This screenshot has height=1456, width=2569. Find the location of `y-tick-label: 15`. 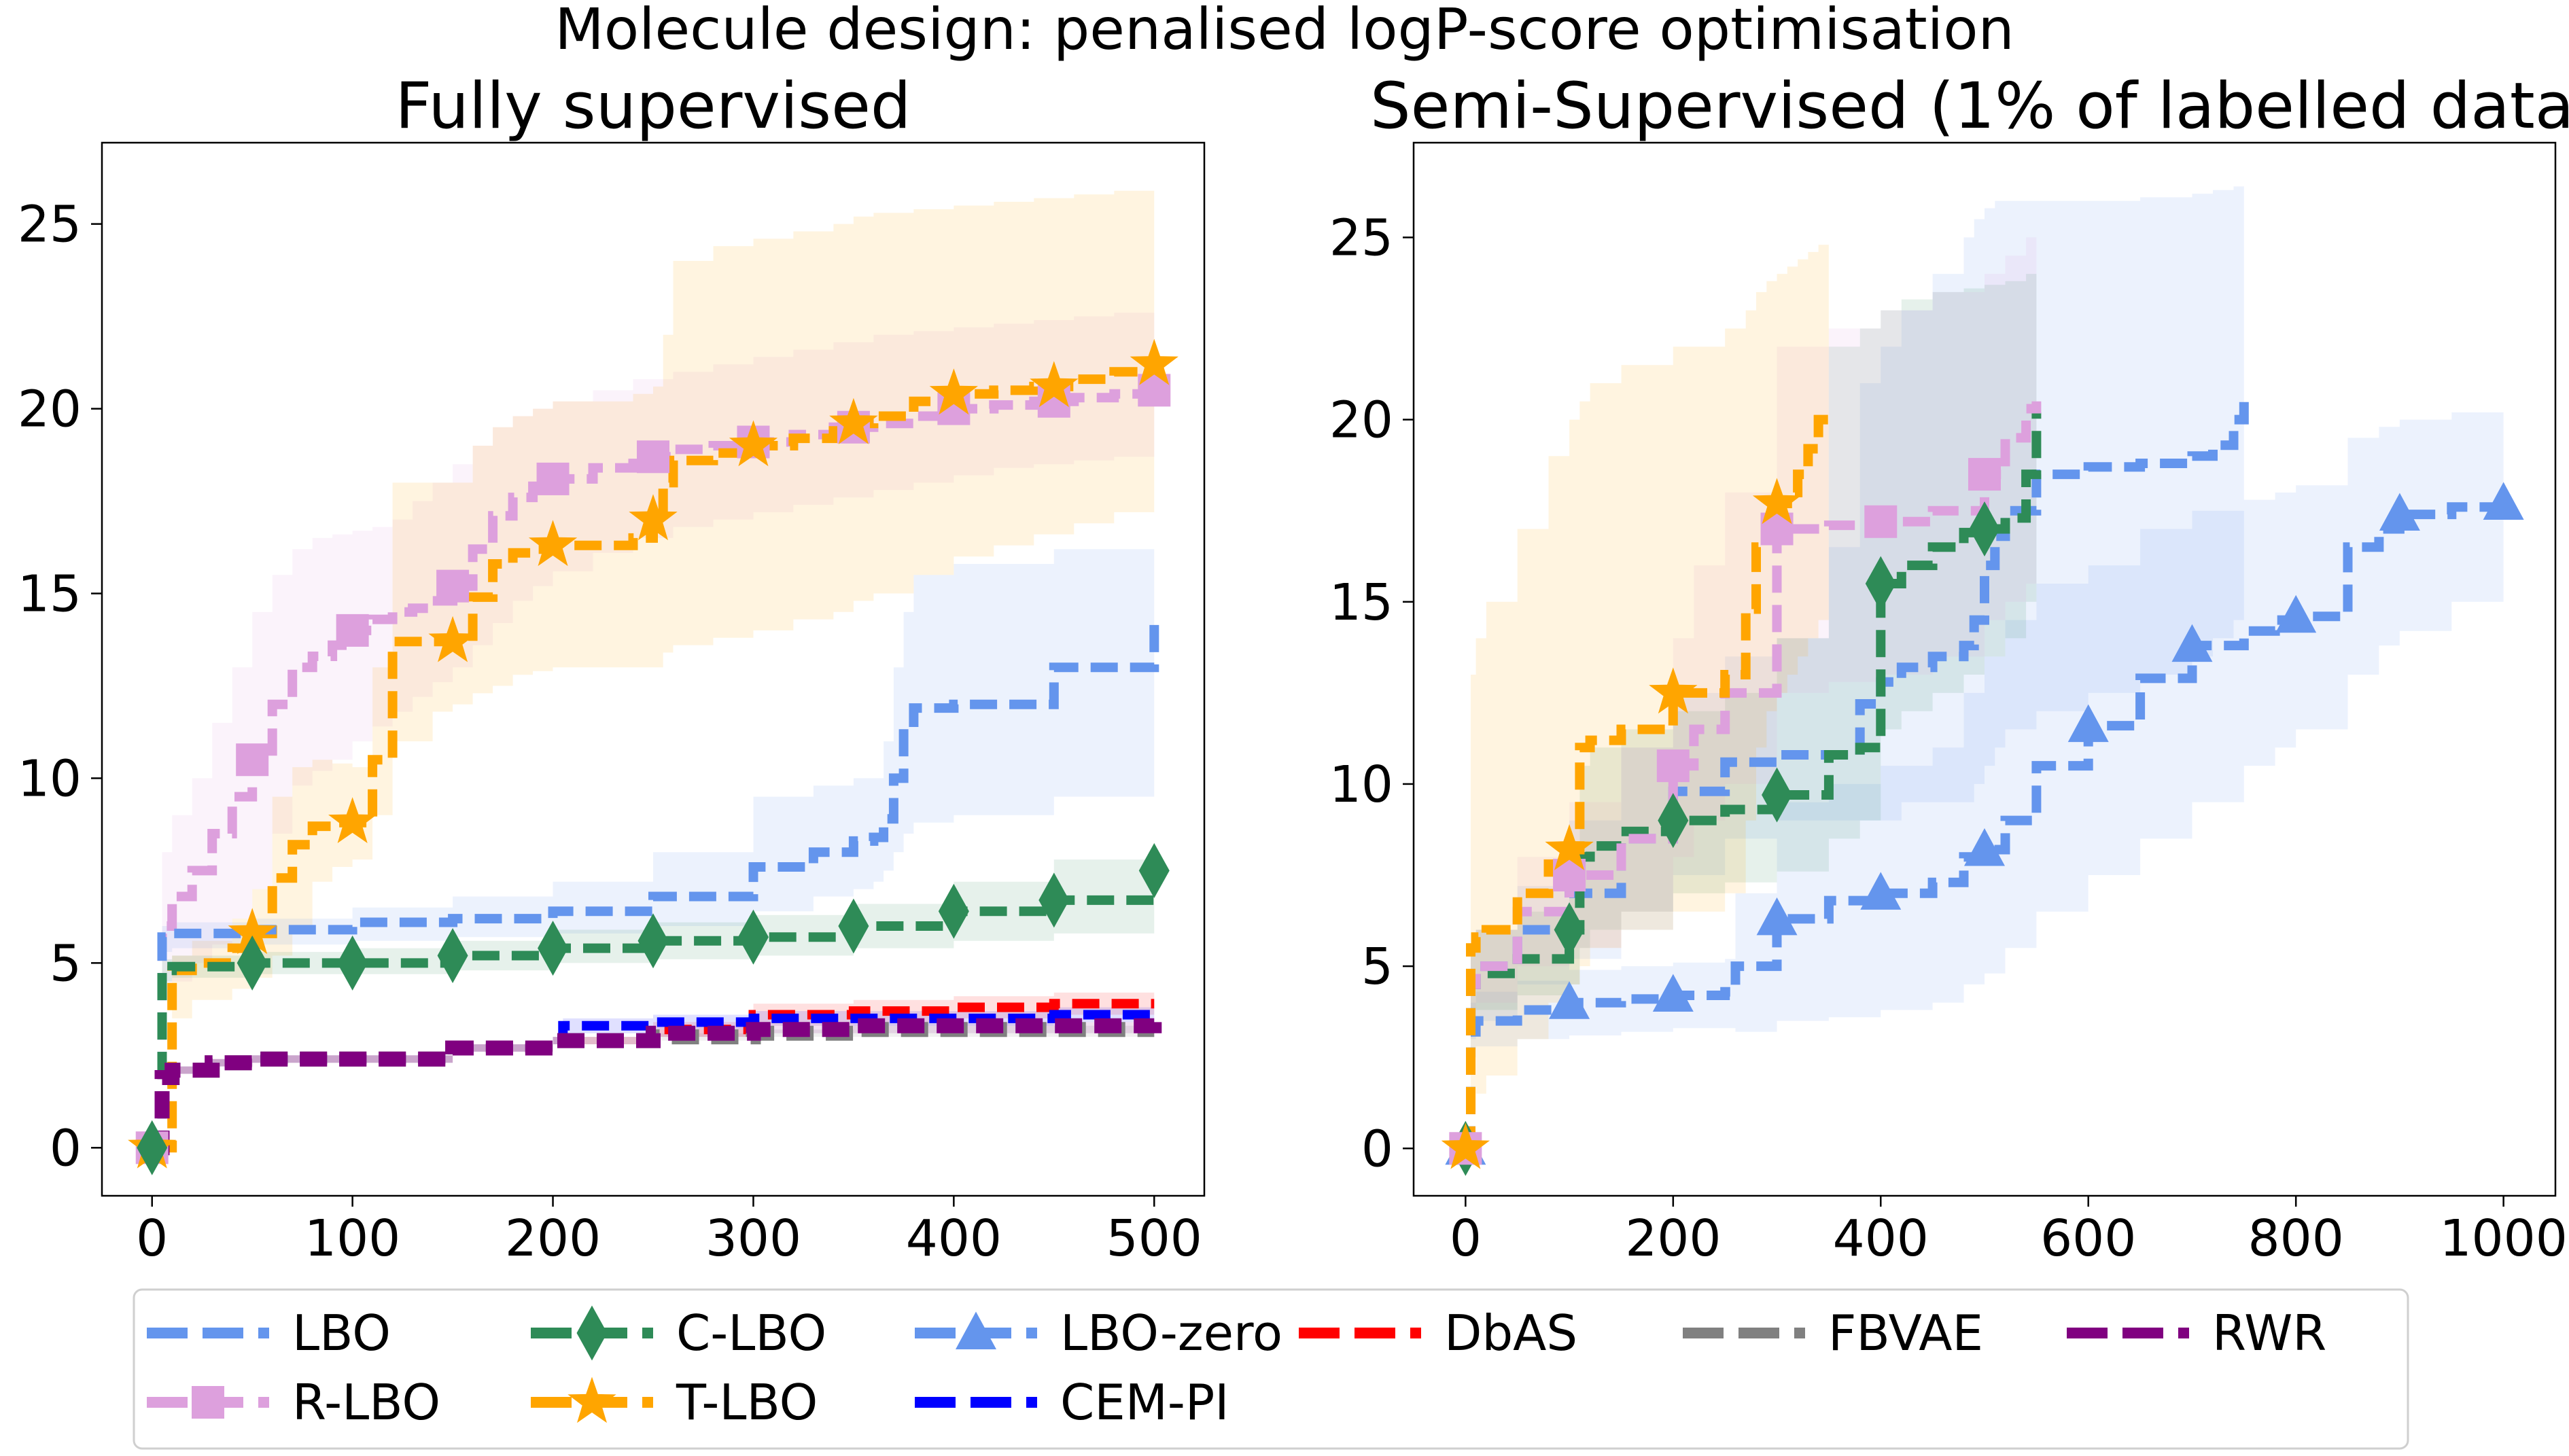

y-tick-label: 15 is located at coordinates (50, 595).